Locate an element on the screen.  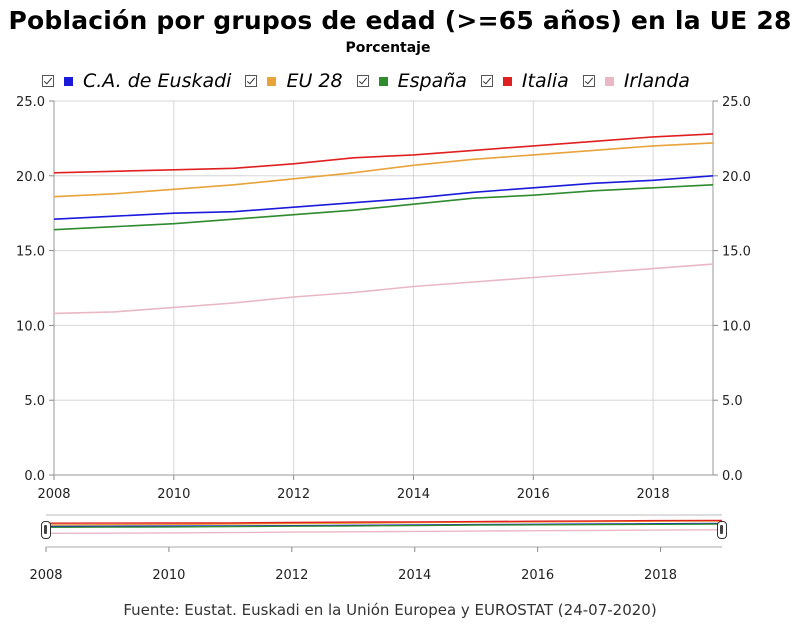
y-tick-label-right: 15.0 is located at coordinates (736, 252).